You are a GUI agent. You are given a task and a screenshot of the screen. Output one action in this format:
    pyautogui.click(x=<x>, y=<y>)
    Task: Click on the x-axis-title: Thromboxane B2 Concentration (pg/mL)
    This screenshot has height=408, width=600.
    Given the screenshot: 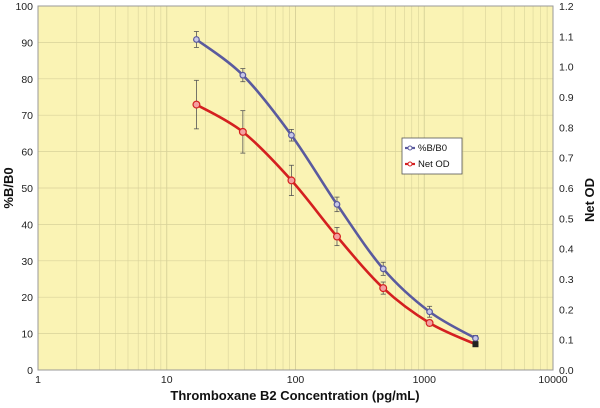 What is the action you would take?
    pyautogui.click(x=294, y=395)
    